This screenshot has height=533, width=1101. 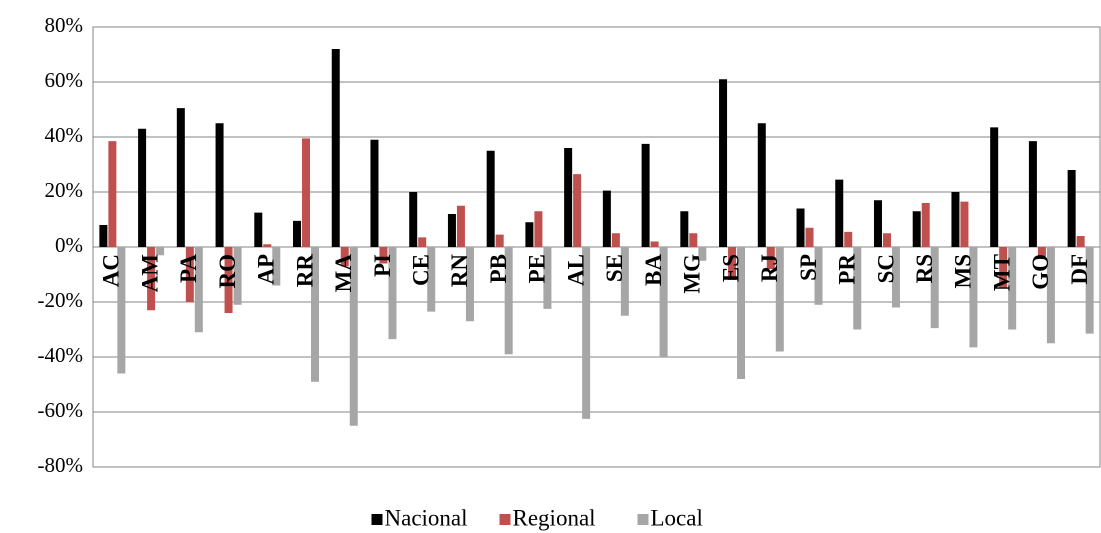 What do you see at coordinates (420, 270) in the screenshot?
I see `x-tick-label: CE` at bounding box center [420, 270].